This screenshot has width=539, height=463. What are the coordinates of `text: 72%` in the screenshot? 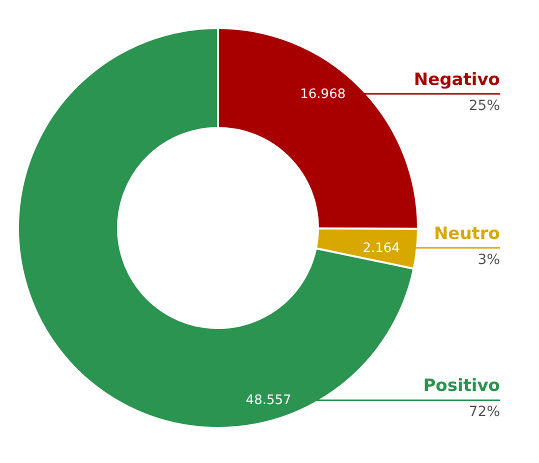 It's located at (484, 412).